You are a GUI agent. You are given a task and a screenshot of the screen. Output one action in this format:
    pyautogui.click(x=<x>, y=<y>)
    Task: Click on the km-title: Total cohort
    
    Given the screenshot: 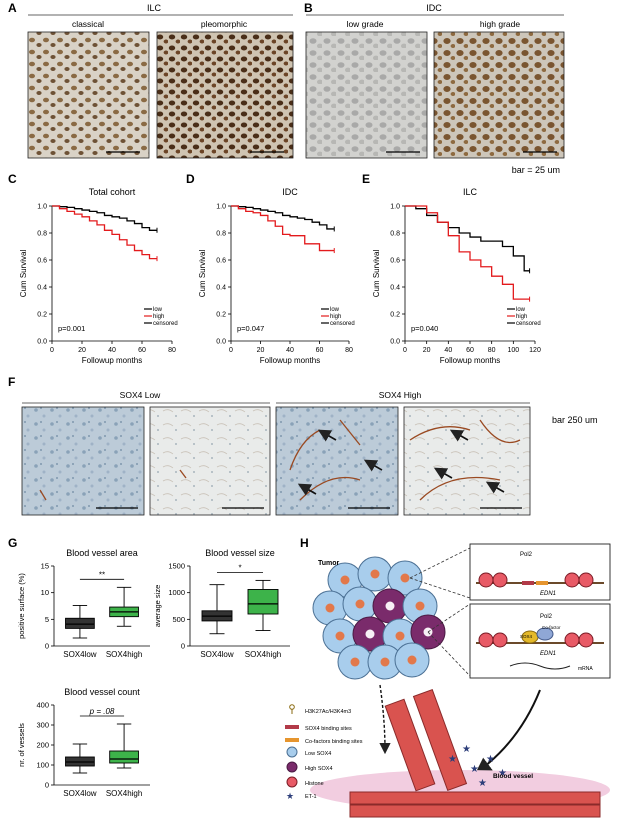 What is the action you would take?
    pyautogui.click(x=112, y=192)
    